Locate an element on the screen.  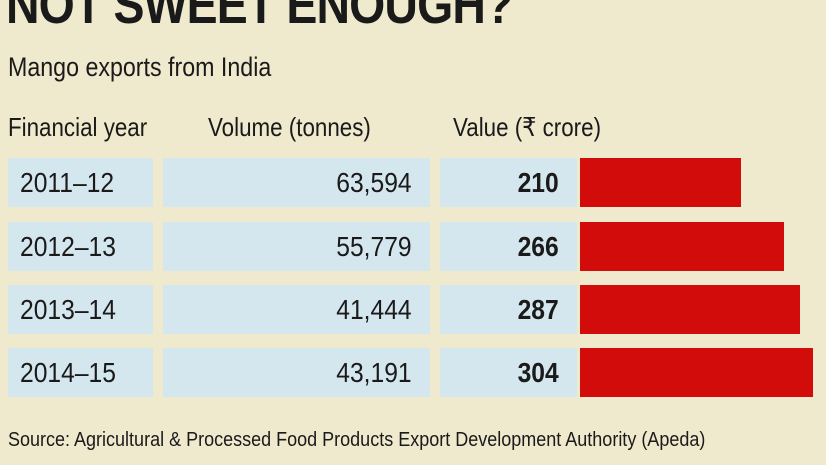
year-cell: 2012–13 is located at coordinates (80, 246).